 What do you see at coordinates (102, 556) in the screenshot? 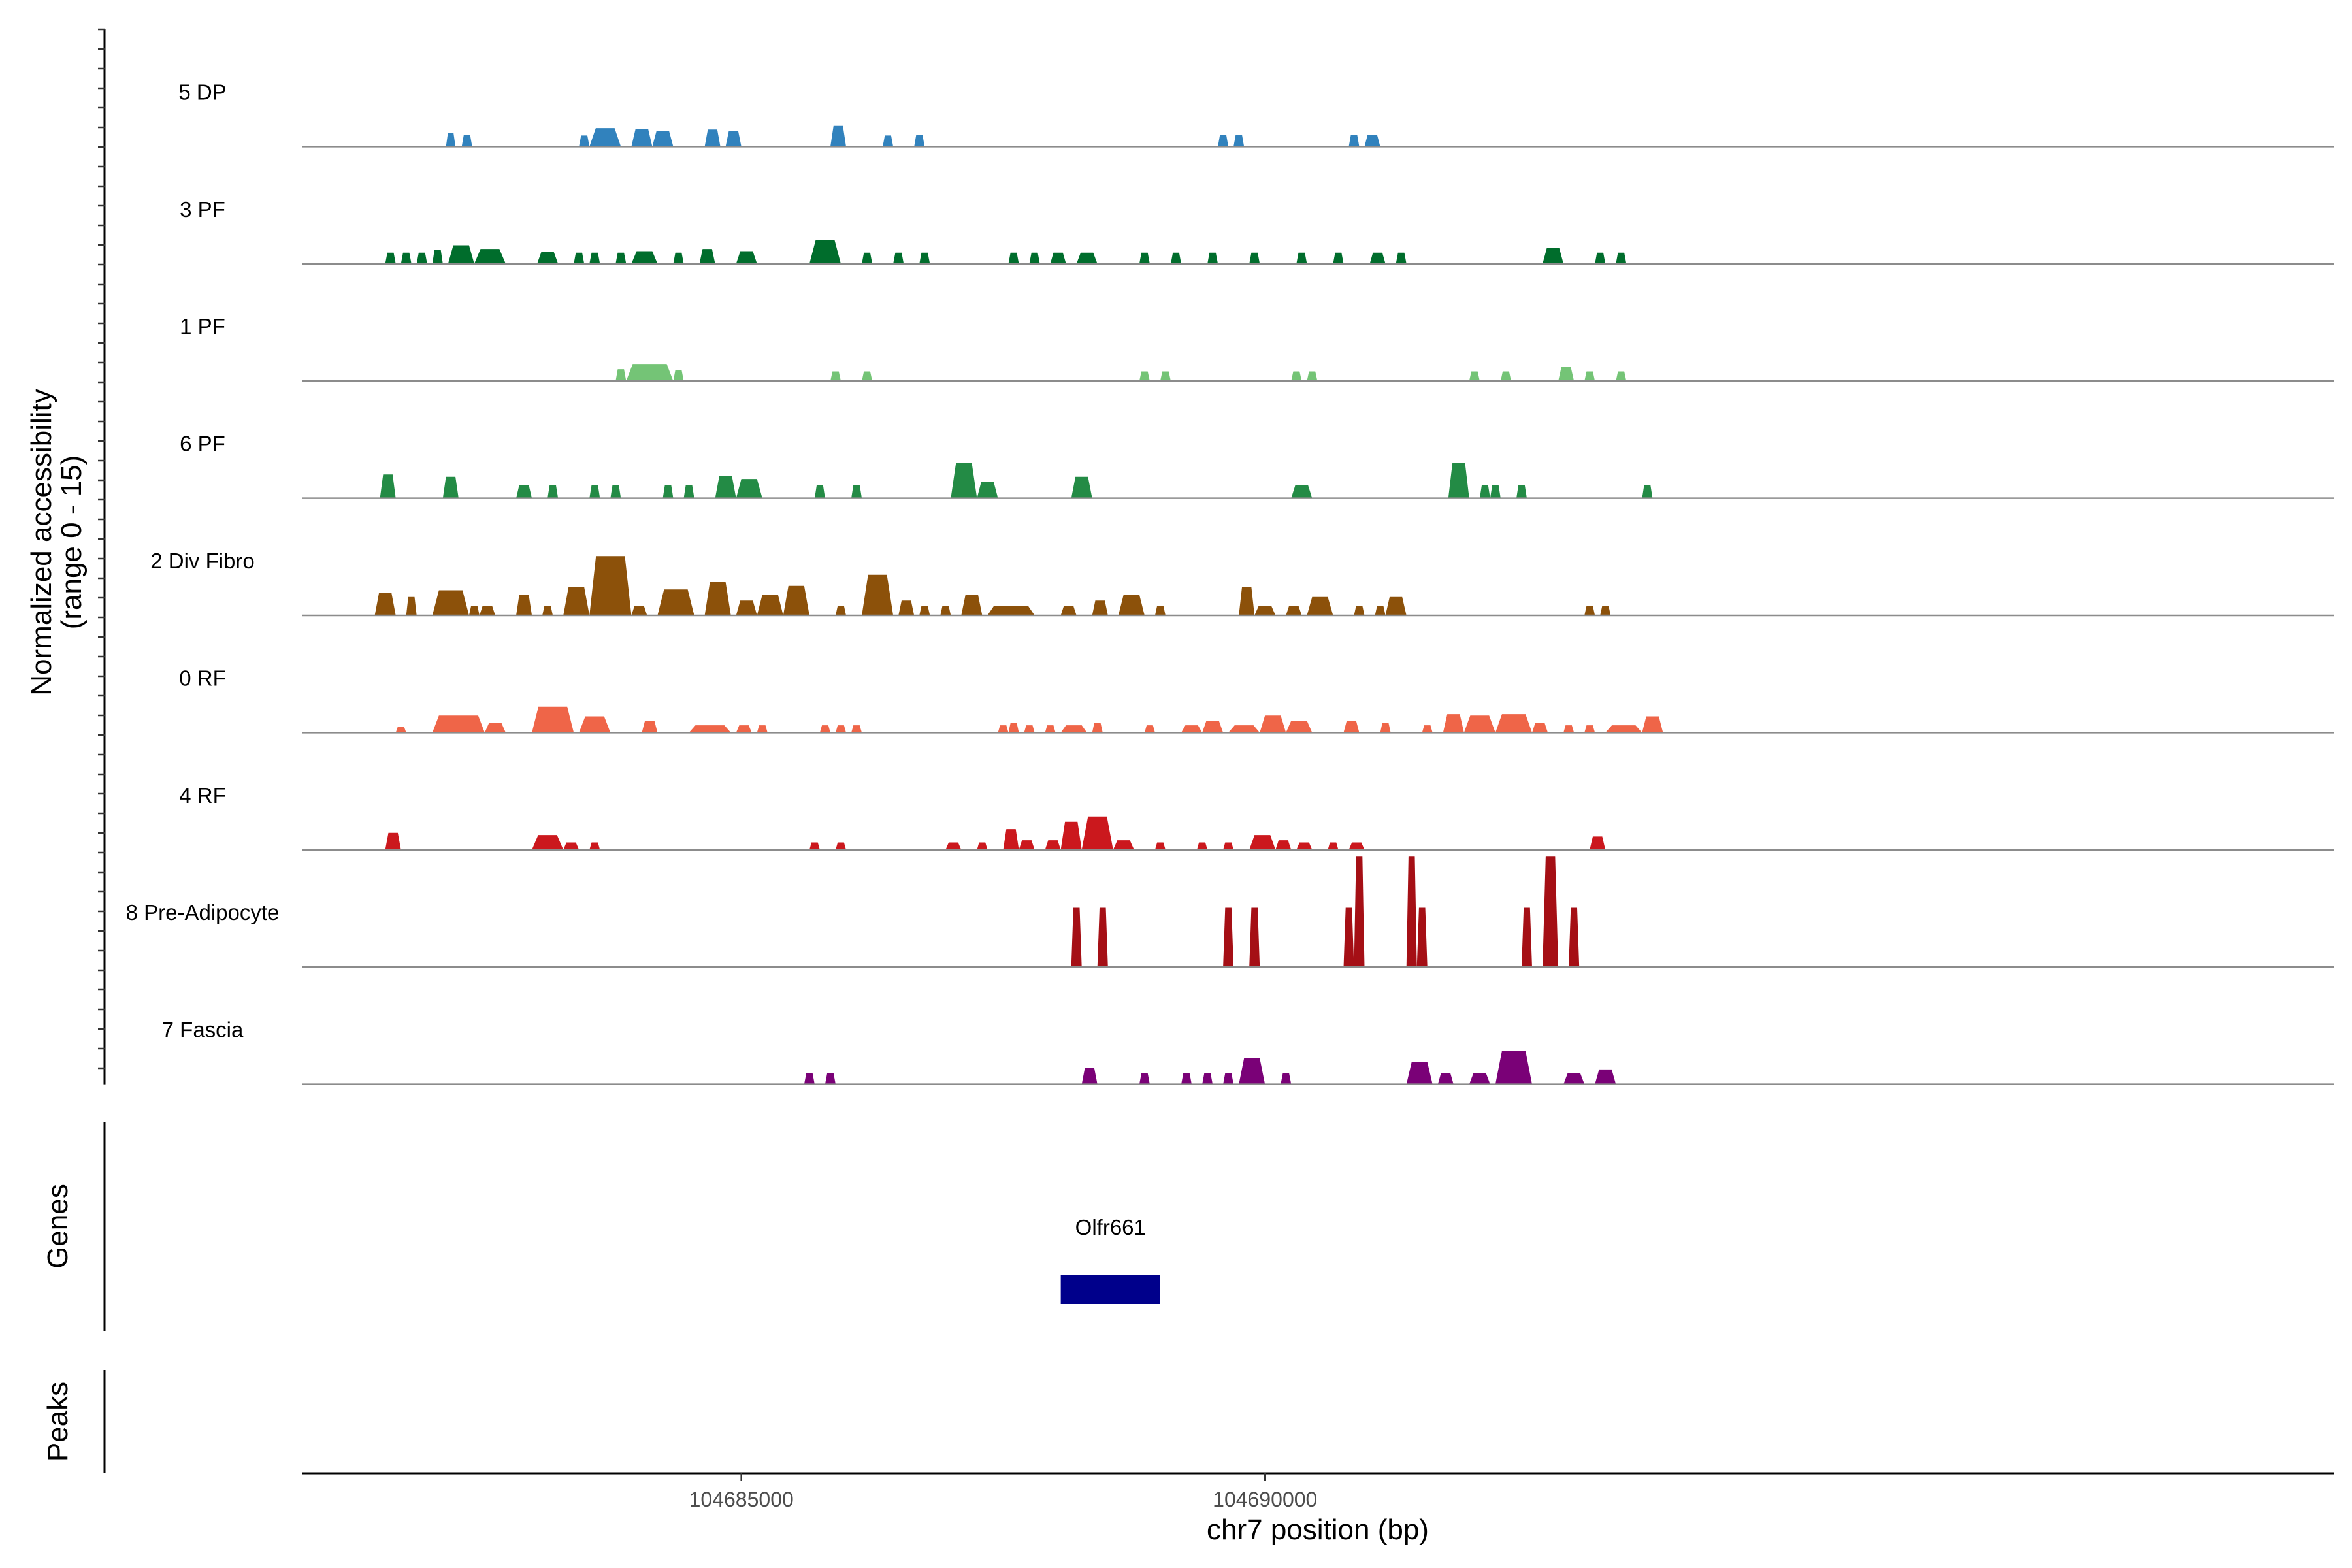
I see `left-axis` at bounding box center [102, 556].